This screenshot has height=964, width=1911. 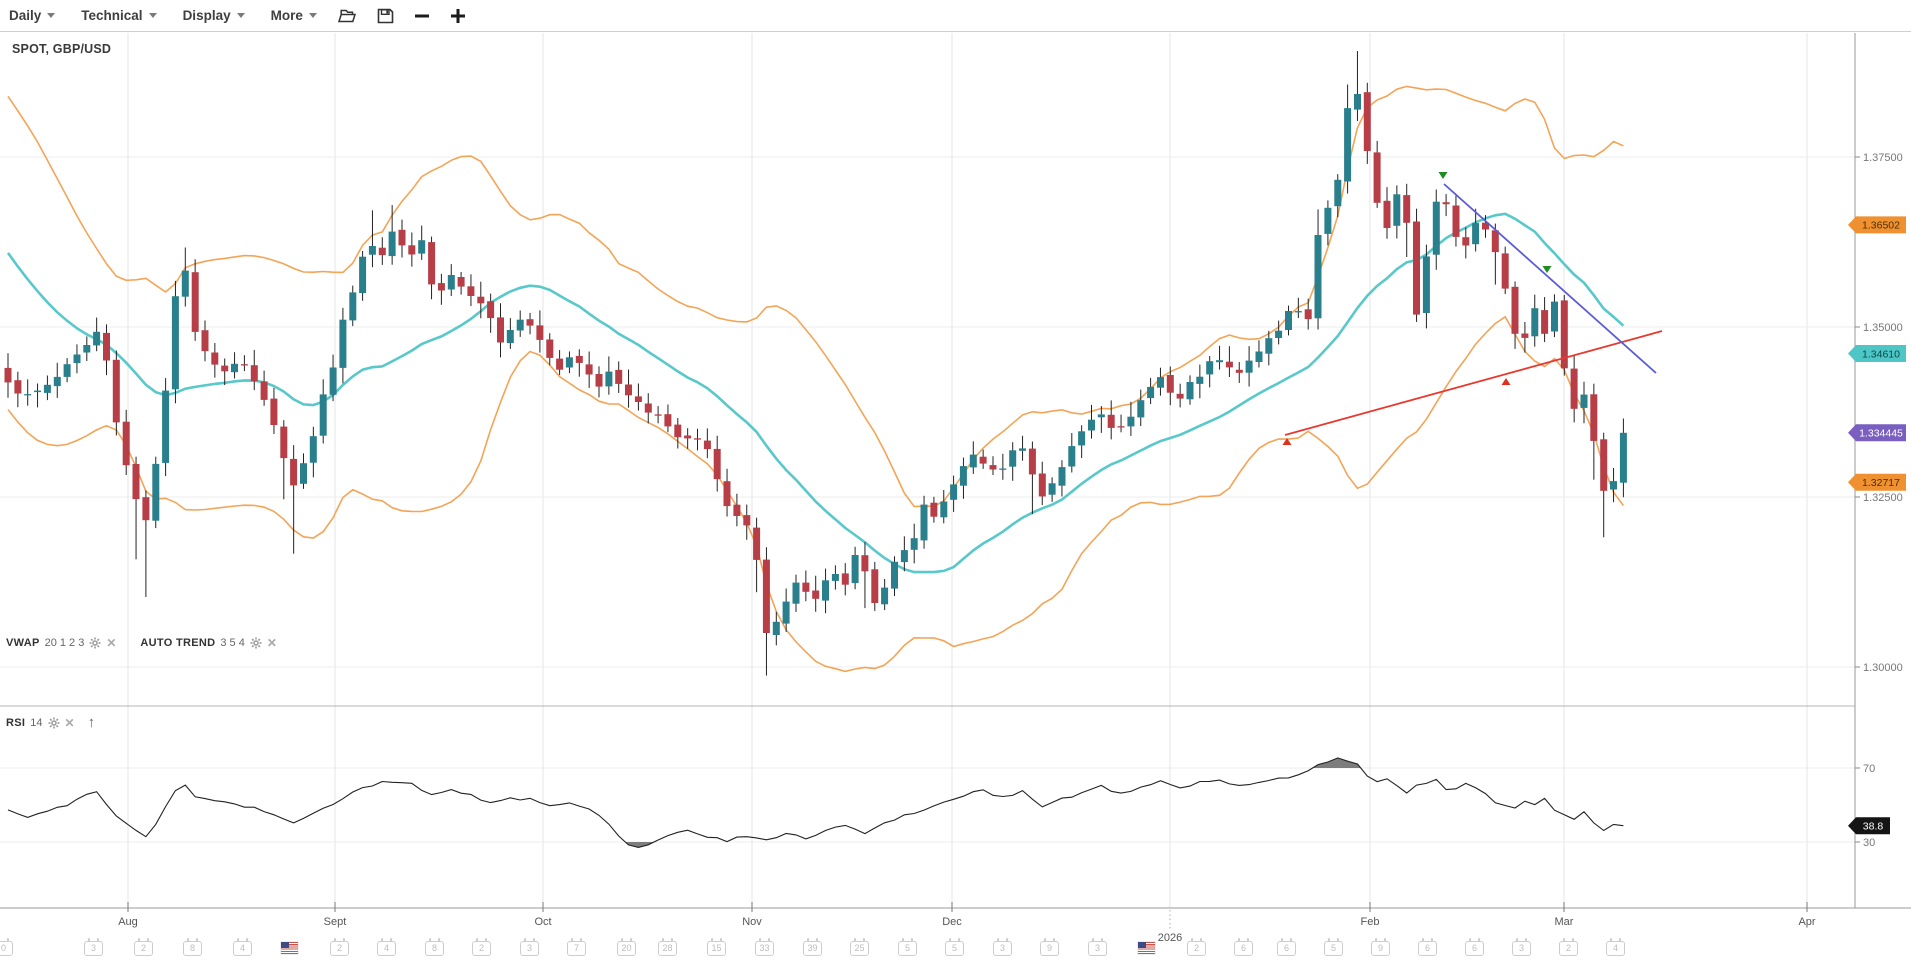 What do you see at coordinates (294, 15) in the screenshot?
I see `menu-more: More` at bounding box center [294, 15].